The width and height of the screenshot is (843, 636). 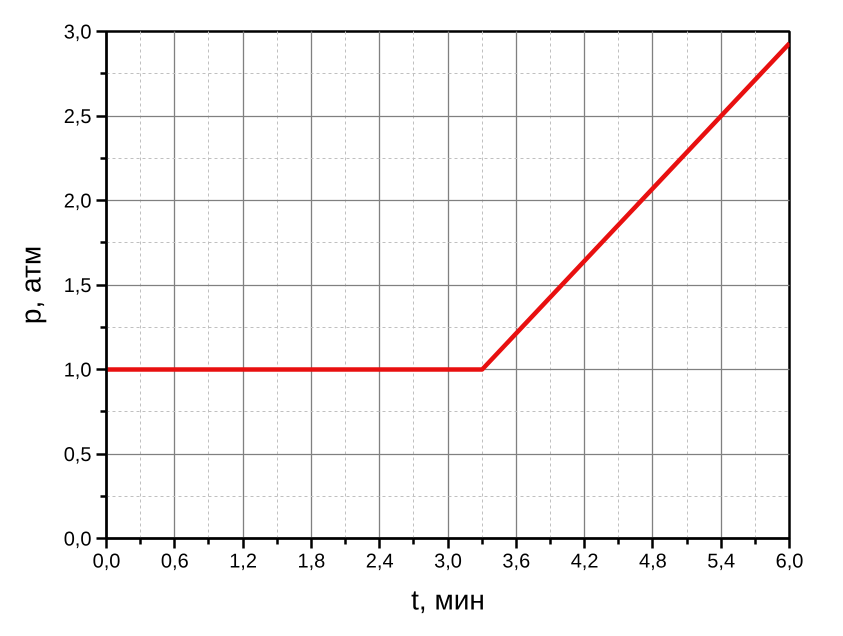 What do you see at coordinates (448, 600) in the screenshot?
I see `x-axis-title: t, мин` at bounding box center [448, 600].